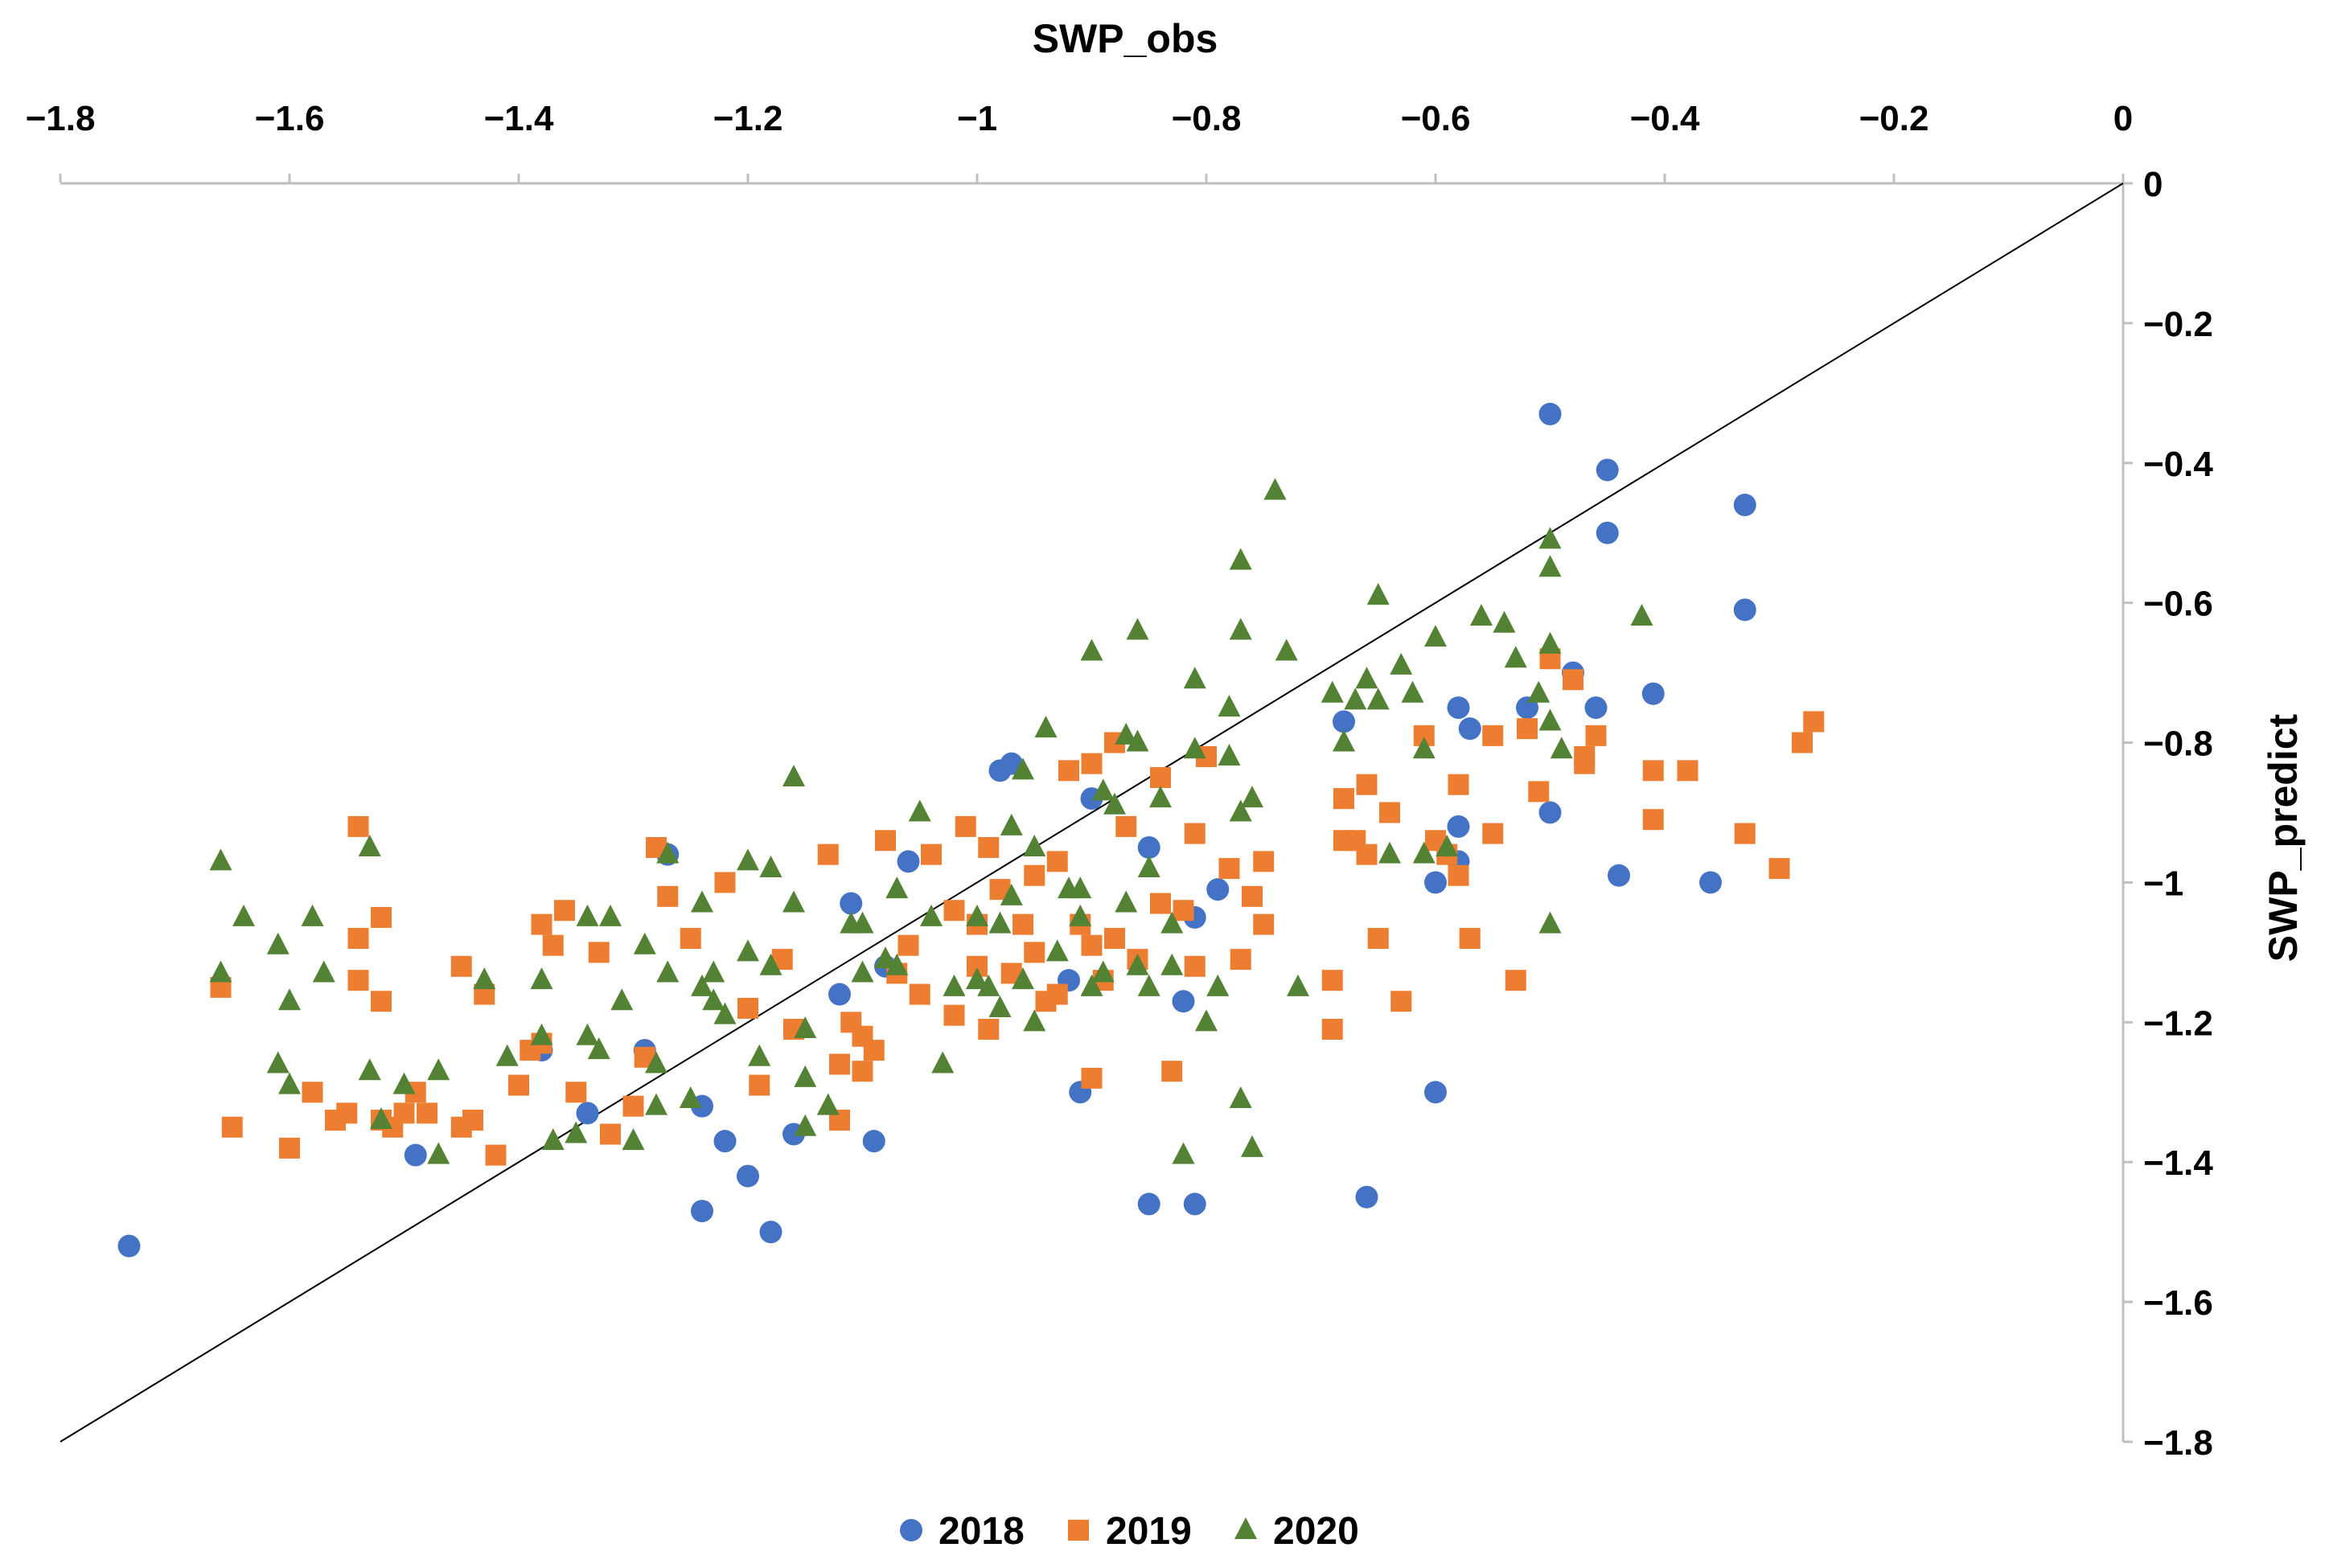 Image resolution: width=2333 pixels, height=1568 pixels. What do you see at coordinates (2123, 118) in the screenshot?
I see `x-tick-label: 0` at bounding box center [2123, 118].